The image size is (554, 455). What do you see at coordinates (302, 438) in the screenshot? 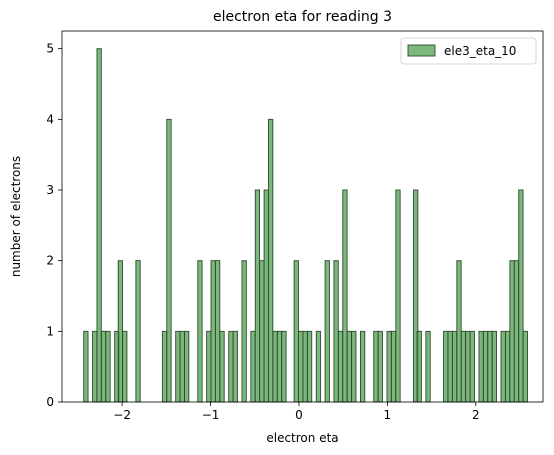
I see `x-axis-label: electron eta` at bounding box center [302, 438].